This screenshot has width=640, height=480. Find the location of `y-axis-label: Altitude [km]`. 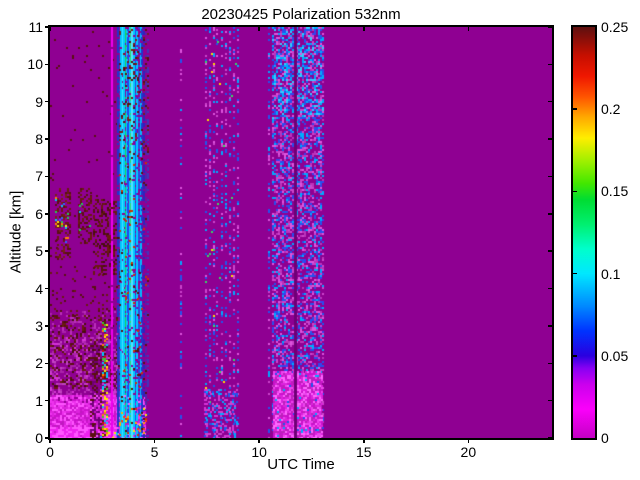

y-axis-label: Altitude [km] is located at coordinates (16, 232).